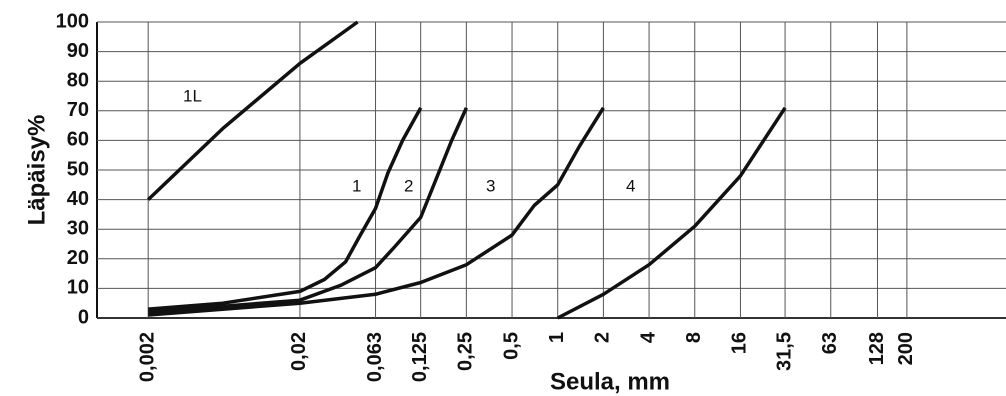 The width and height of the screenshot is (1006, 396). Describe the element at coordinates (466, 351) in the screenshot. I see `x-tick-label: 0,25` at that location.